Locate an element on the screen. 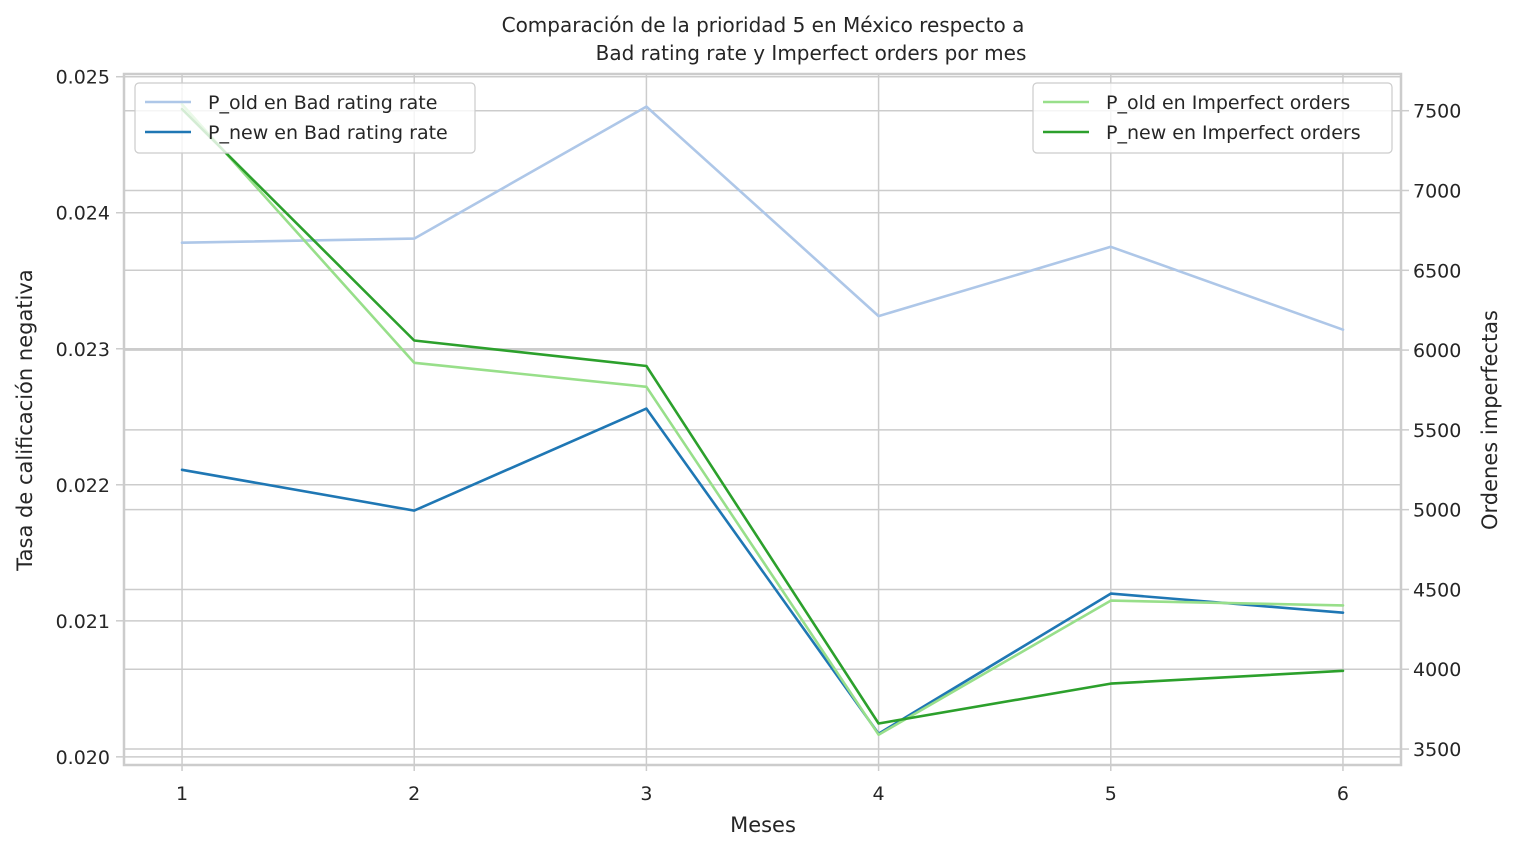  legend-left-box is located at coordinates (305, 118).